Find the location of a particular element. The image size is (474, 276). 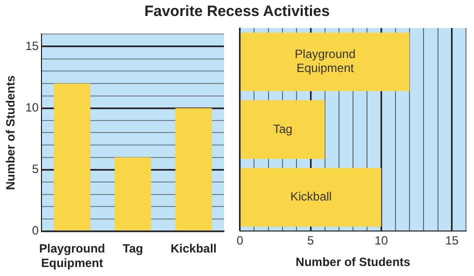

y-tick-label: 0 is located at coordinates (36, 231).